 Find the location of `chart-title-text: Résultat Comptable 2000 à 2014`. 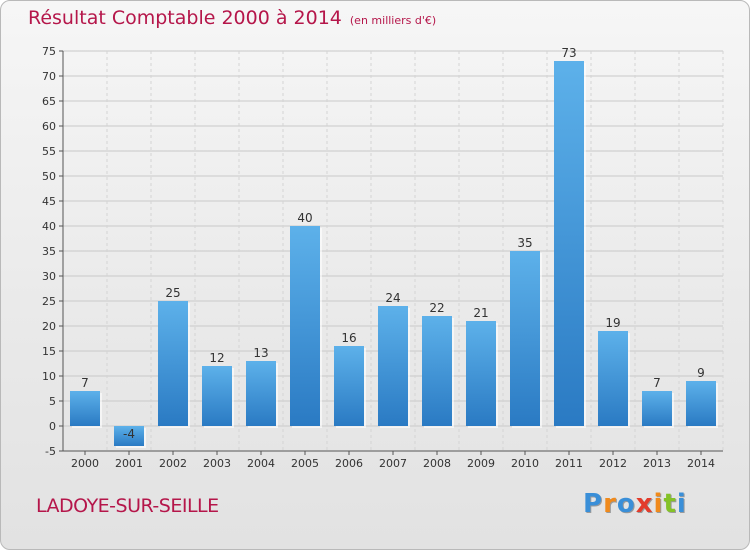

chart-title-text: Résultat Comptable 2000 à 2014 is located at coordinates (185, 18).